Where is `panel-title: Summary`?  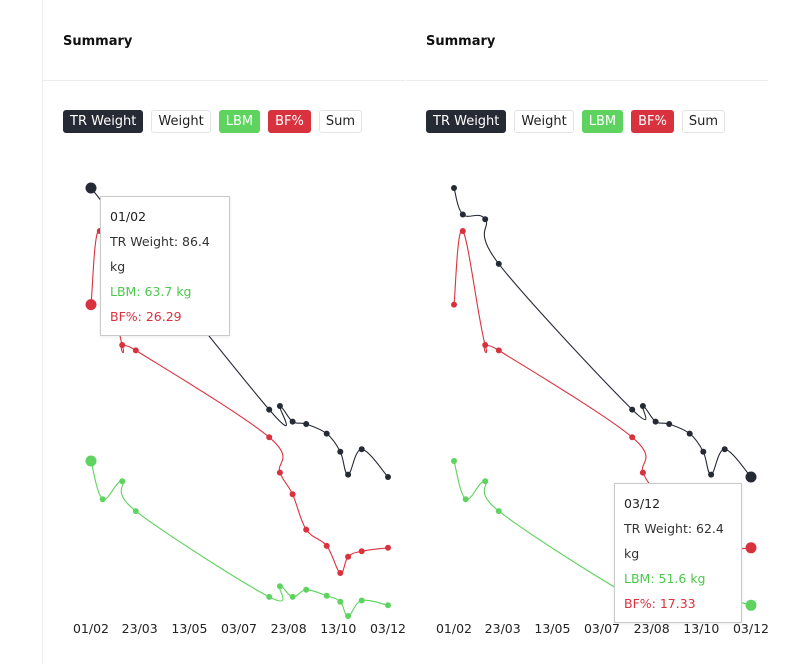
panel-title: Summary is located at coordinates (461, 41).